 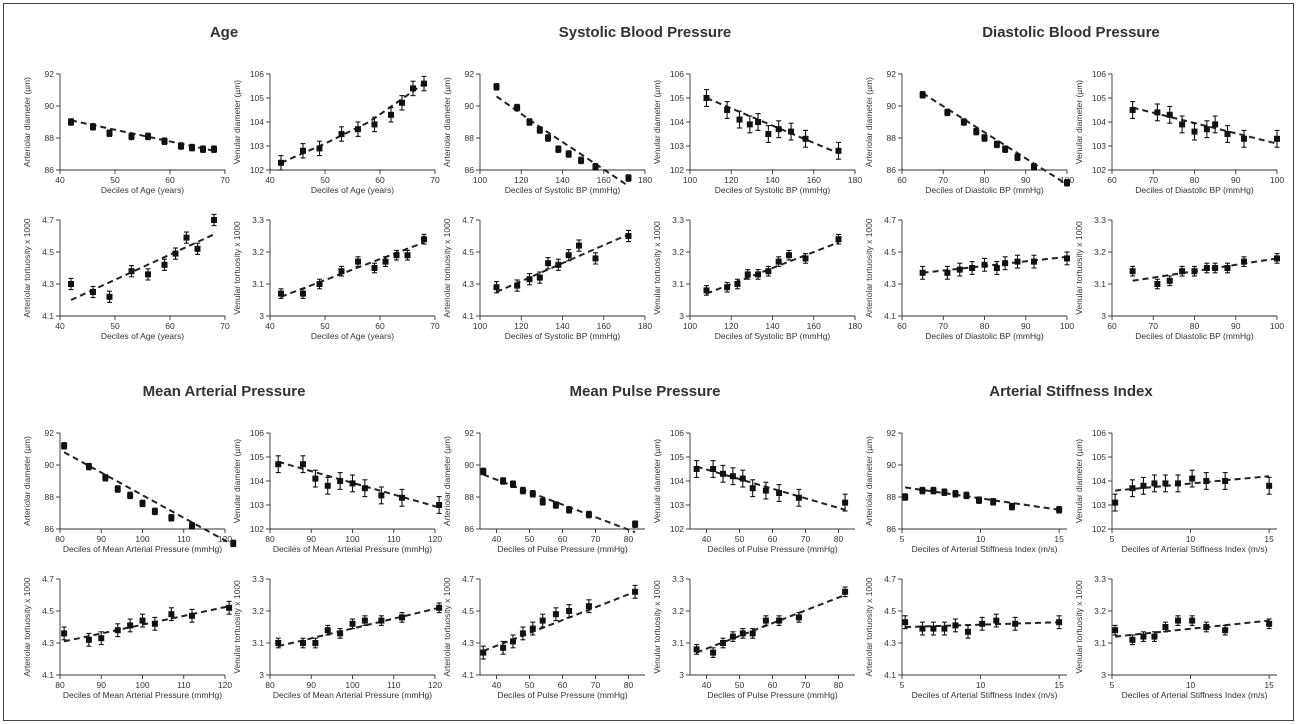 What do you see at coordinates (740, 685) in the screenshot?
I see `x-tick-label: 50` at bounding box center [740, 685].